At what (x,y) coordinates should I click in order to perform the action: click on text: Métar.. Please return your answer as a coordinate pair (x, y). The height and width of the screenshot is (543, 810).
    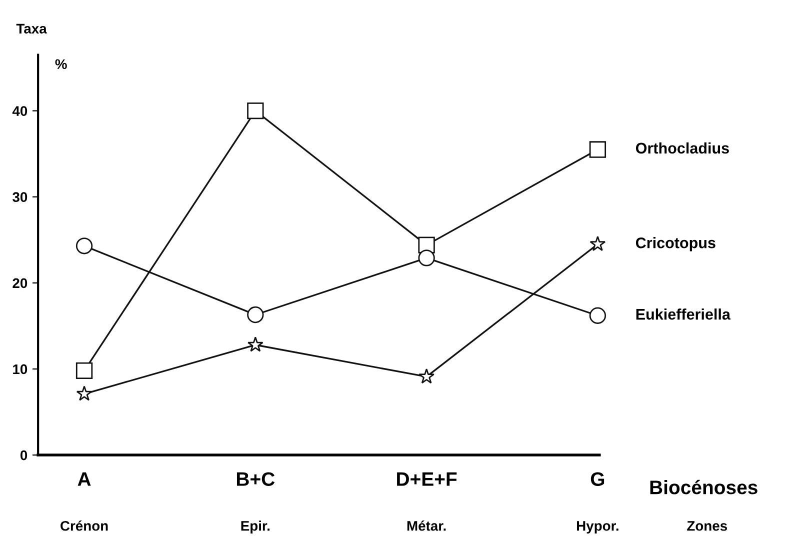
    Looking at the image, I should click on (426, 525).